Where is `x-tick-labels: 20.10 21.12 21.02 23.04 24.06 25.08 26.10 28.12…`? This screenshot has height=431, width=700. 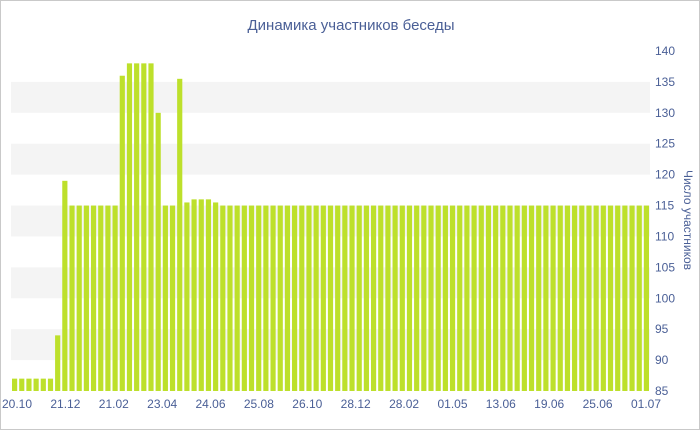
x-tick-labels: 20.10 21.12 21.02 23.04 24.06 25.08 26.10 28.12… is located at coordinates (331, 404).